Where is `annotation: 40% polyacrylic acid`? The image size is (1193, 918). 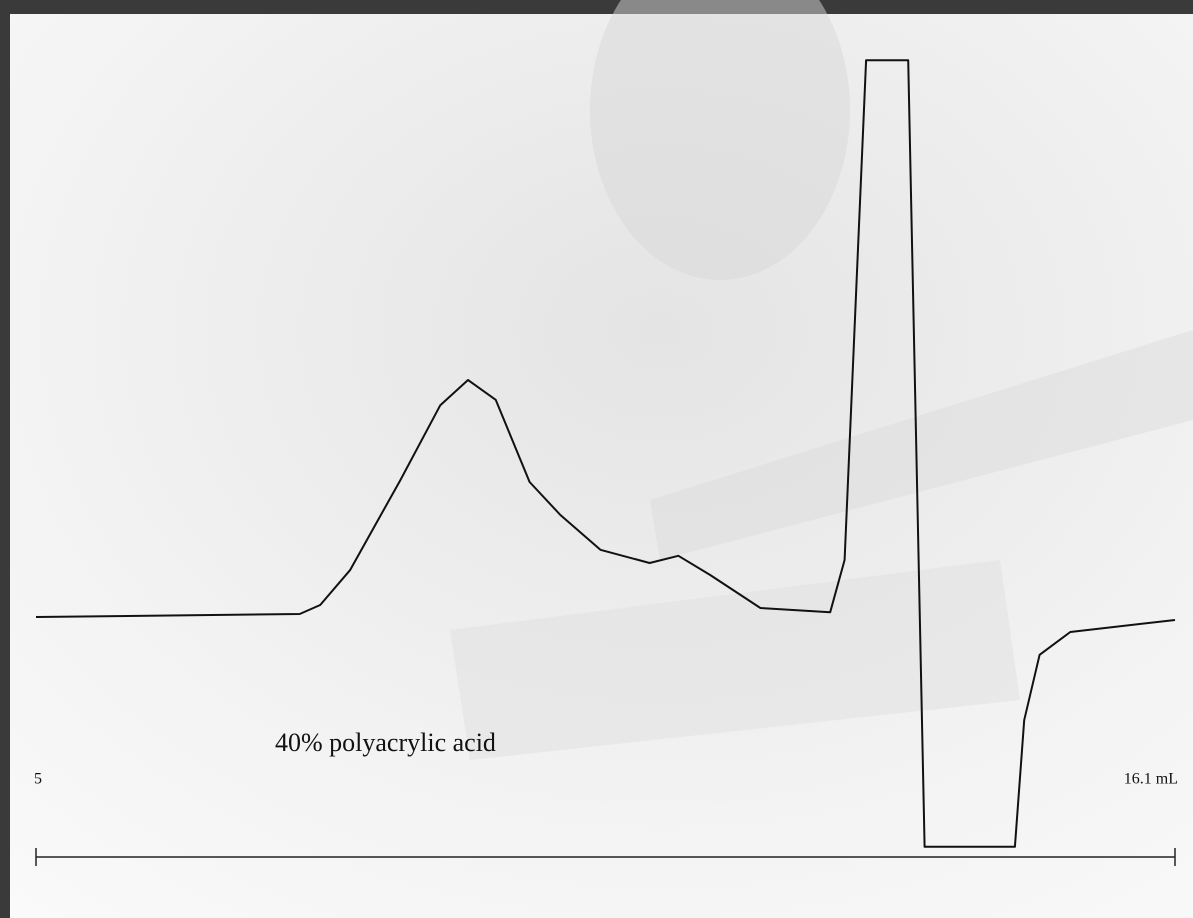 annotation: 40% polyacrylic acid is located at coordinates (385, 742).